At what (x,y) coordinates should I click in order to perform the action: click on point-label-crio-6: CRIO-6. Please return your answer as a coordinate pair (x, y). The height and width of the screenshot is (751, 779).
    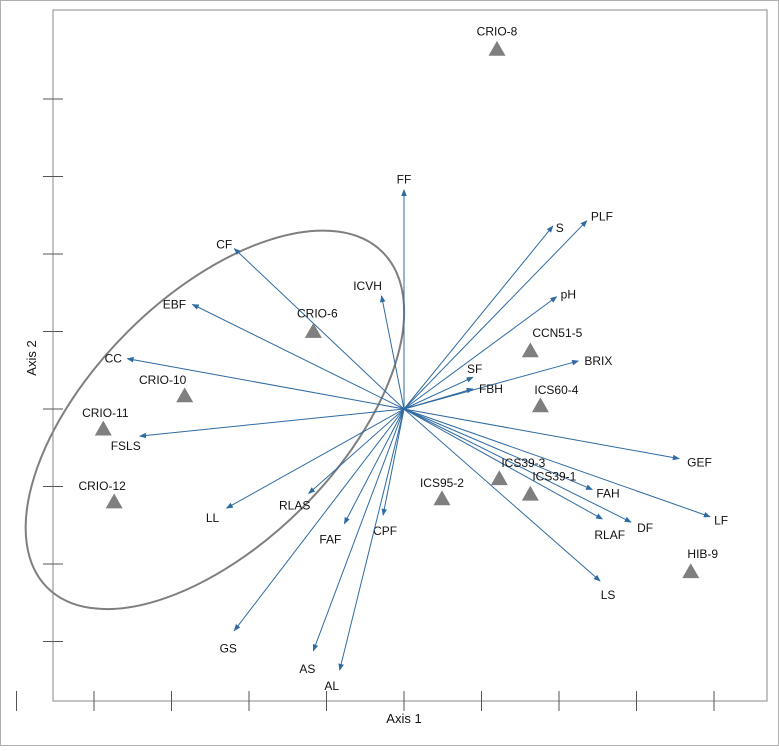
    Looking at the image, I should click on (317, 314).